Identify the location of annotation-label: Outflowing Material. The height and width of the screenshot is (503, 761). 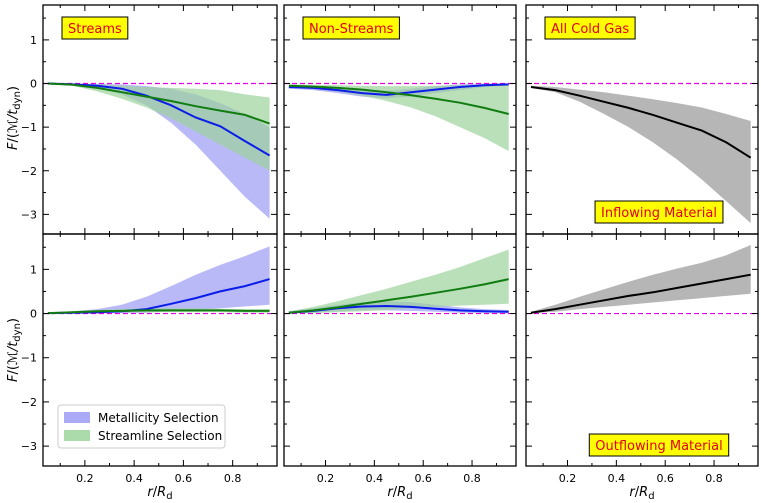
(659, 445).